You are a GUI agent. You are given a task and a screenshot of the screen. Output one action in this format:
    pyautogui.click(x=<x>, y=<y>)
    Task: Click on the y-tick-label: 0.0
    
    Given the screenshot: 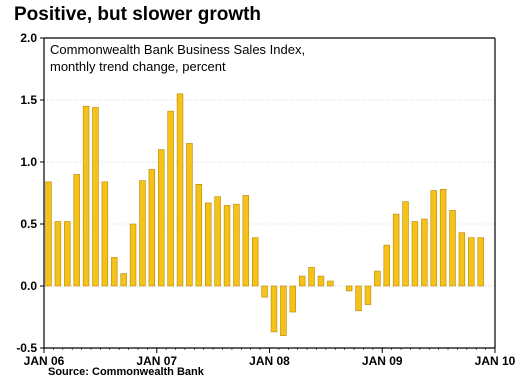 What is the action you would take?
    pyautogui.click(x=28, y=286)
    